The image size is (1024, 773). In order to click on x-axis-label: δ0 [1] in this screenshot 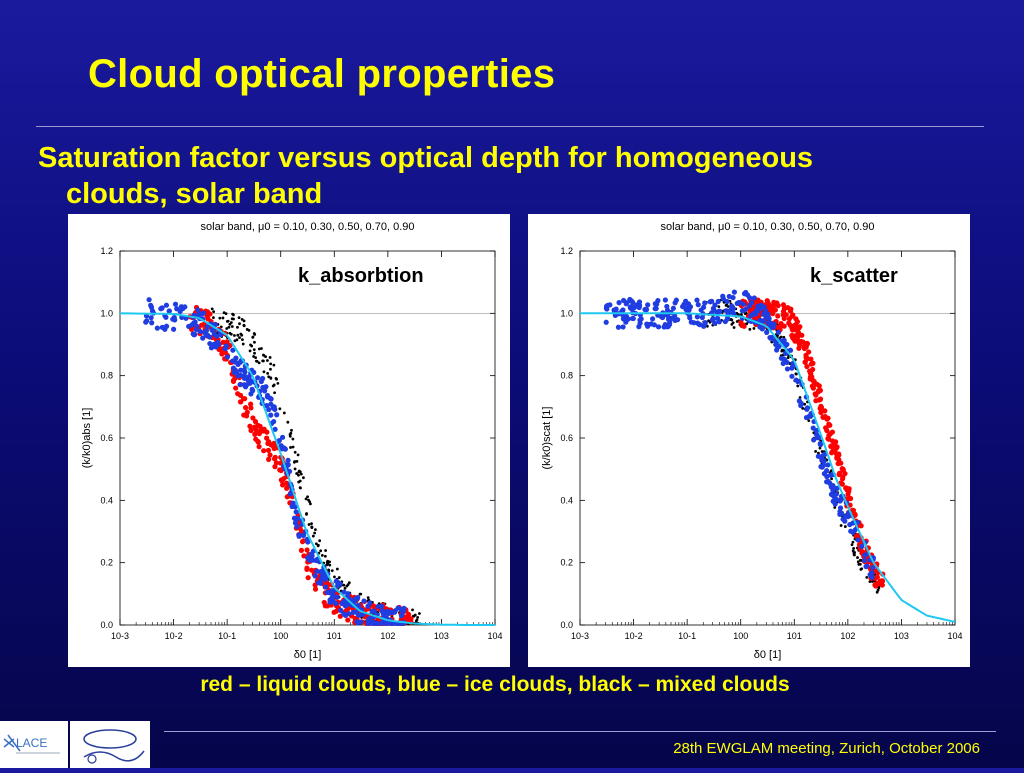, I will do `click(308, 655)`.